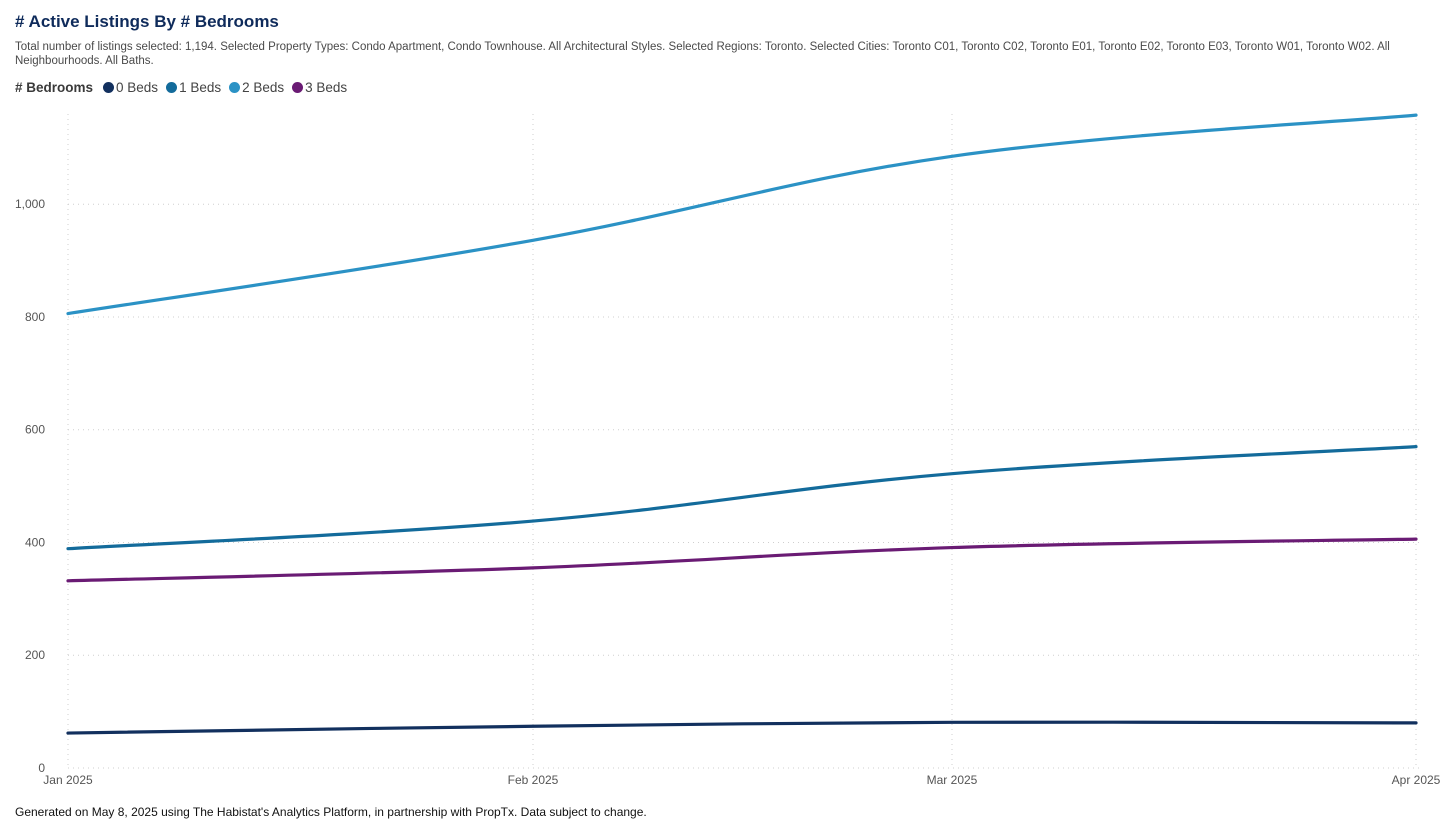  I want to click on legend-label-0-beds: 0 Beds, so click(137, 87).